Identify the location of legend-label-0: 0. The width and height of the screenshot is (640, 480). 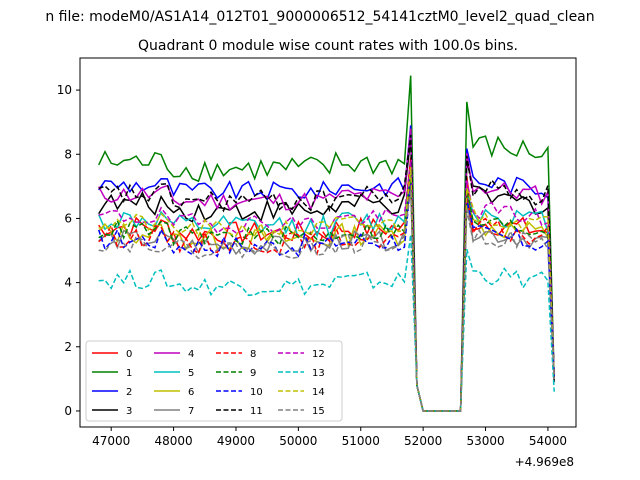
(129, 354).